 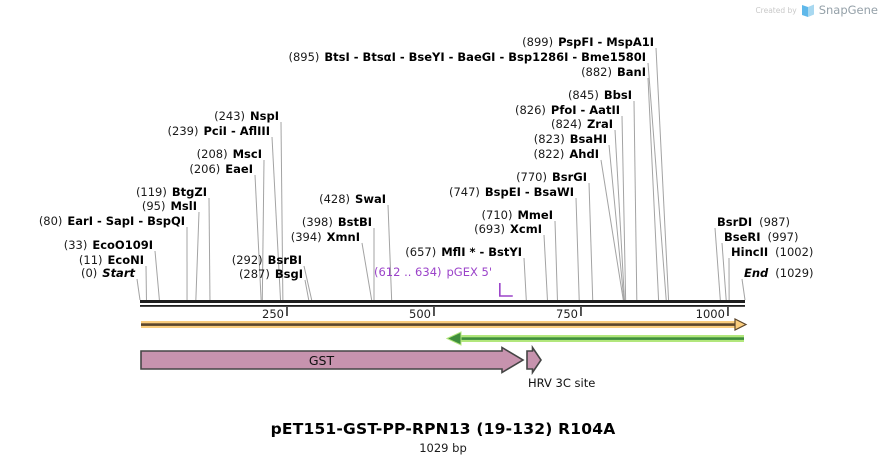 What do you see at coordinates (582, 124) in the screenshot?
I see `enzyme-site-label: (824) ZraI` at bounding box center [582, 124].